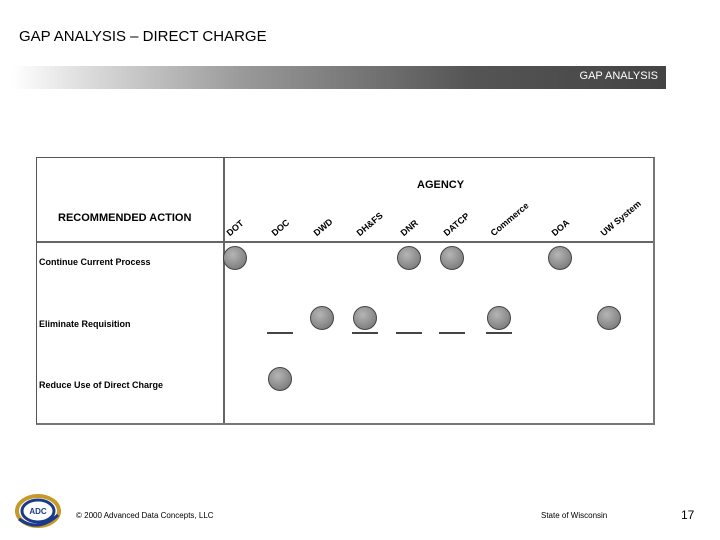 The width and height of the screenshot is (720, 540). What do you see at coordinates (618, 76) in the screenshot?
I see `banner-label: GAP ANALYSIS` at bounding box center [618, 76].